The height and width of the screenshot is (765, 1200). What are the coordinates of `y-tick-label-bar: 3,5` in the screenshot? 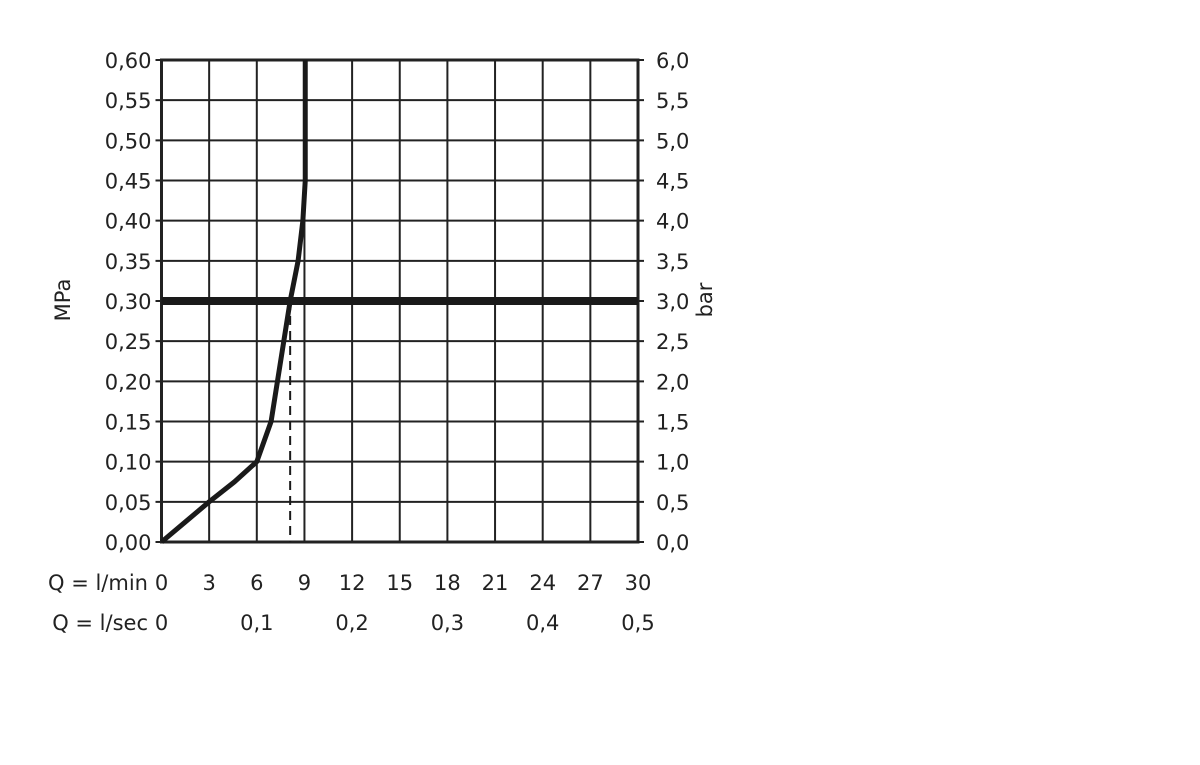 It's located at (672, 262).